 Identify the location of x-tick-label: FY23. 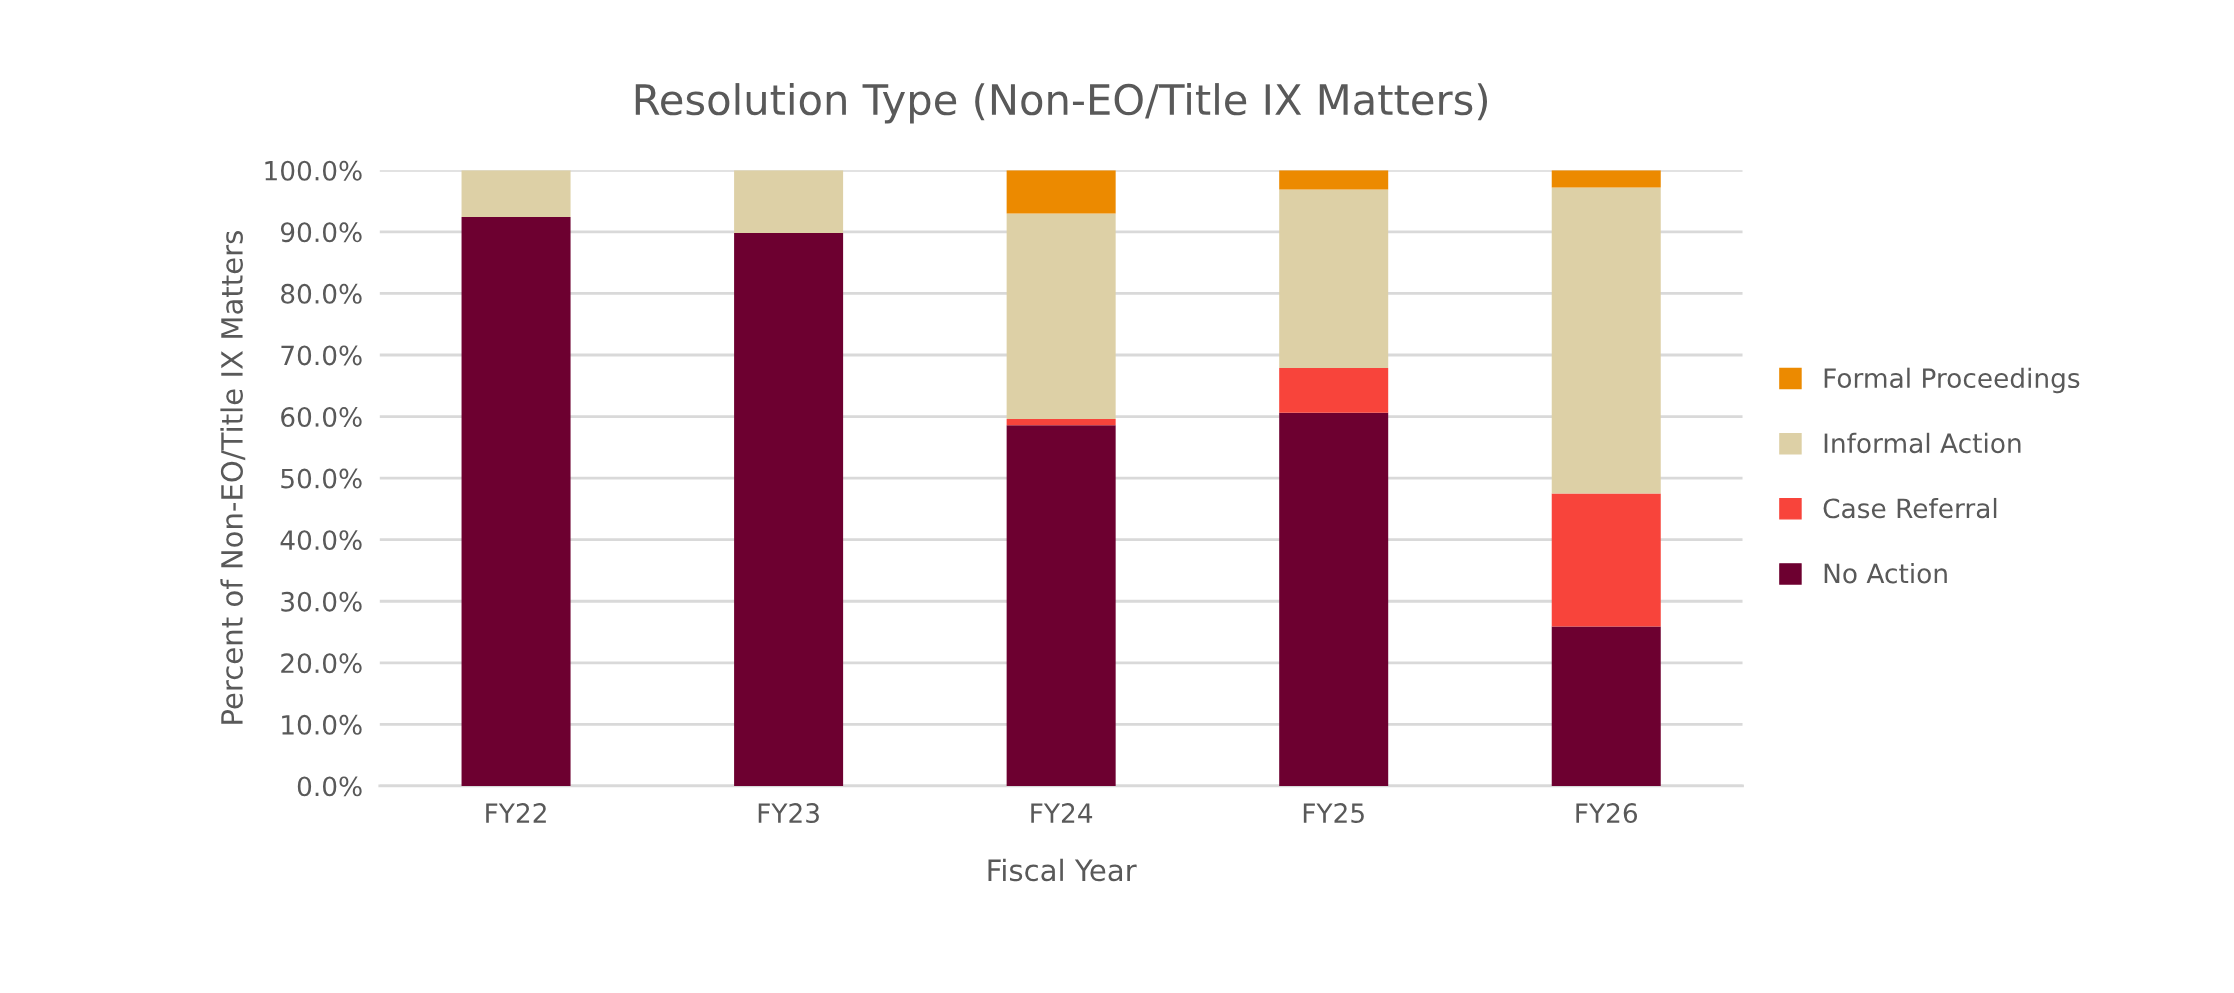
(788, 813).